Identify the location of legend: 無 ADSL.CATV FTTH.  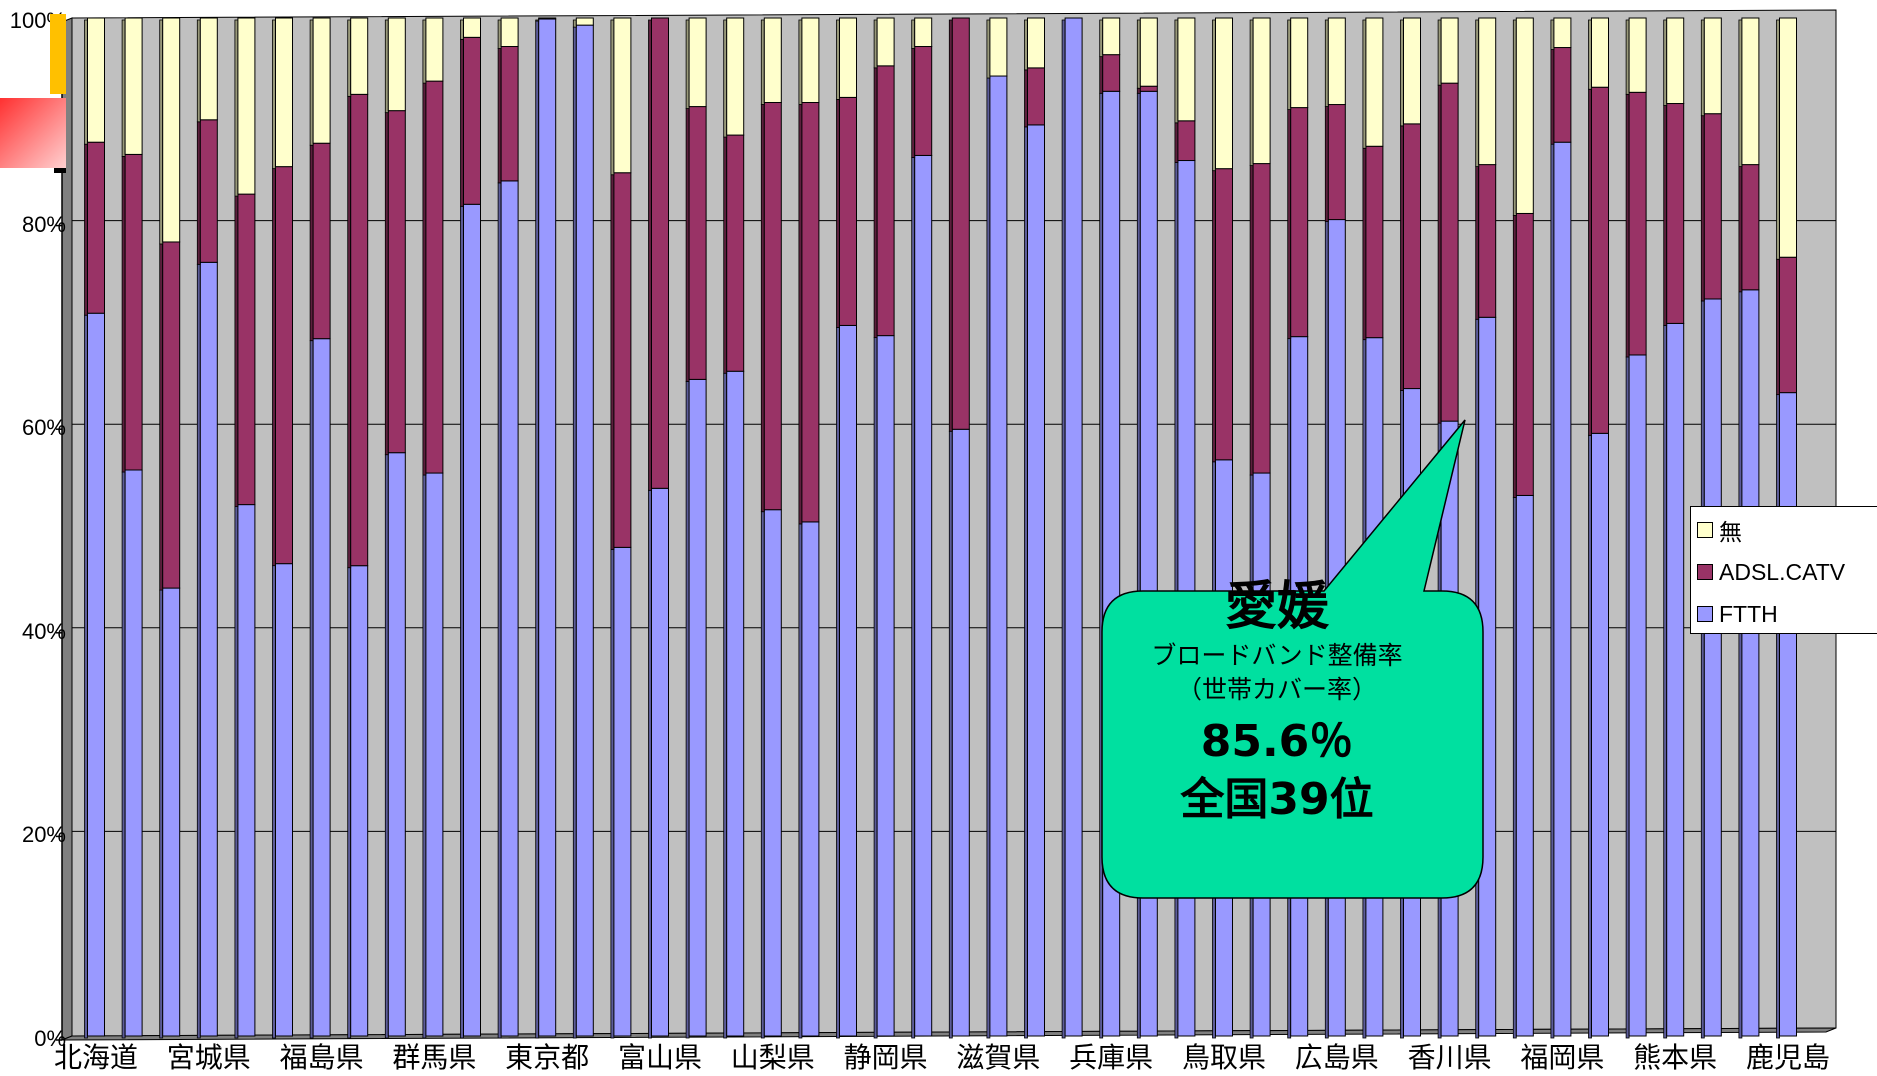
(1783, 570).